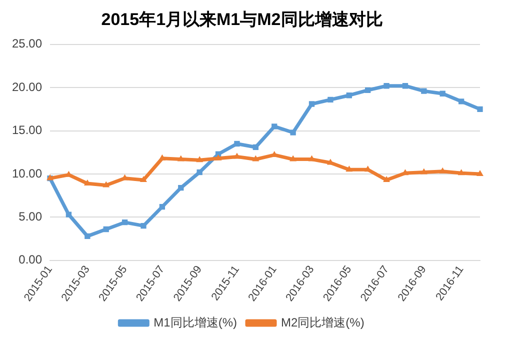 The height and width of the screenshot is (343, 508). Describe the element at coordinates (30, 216) in the screenshot. I see `y-tick-label: 5.00` at that location.